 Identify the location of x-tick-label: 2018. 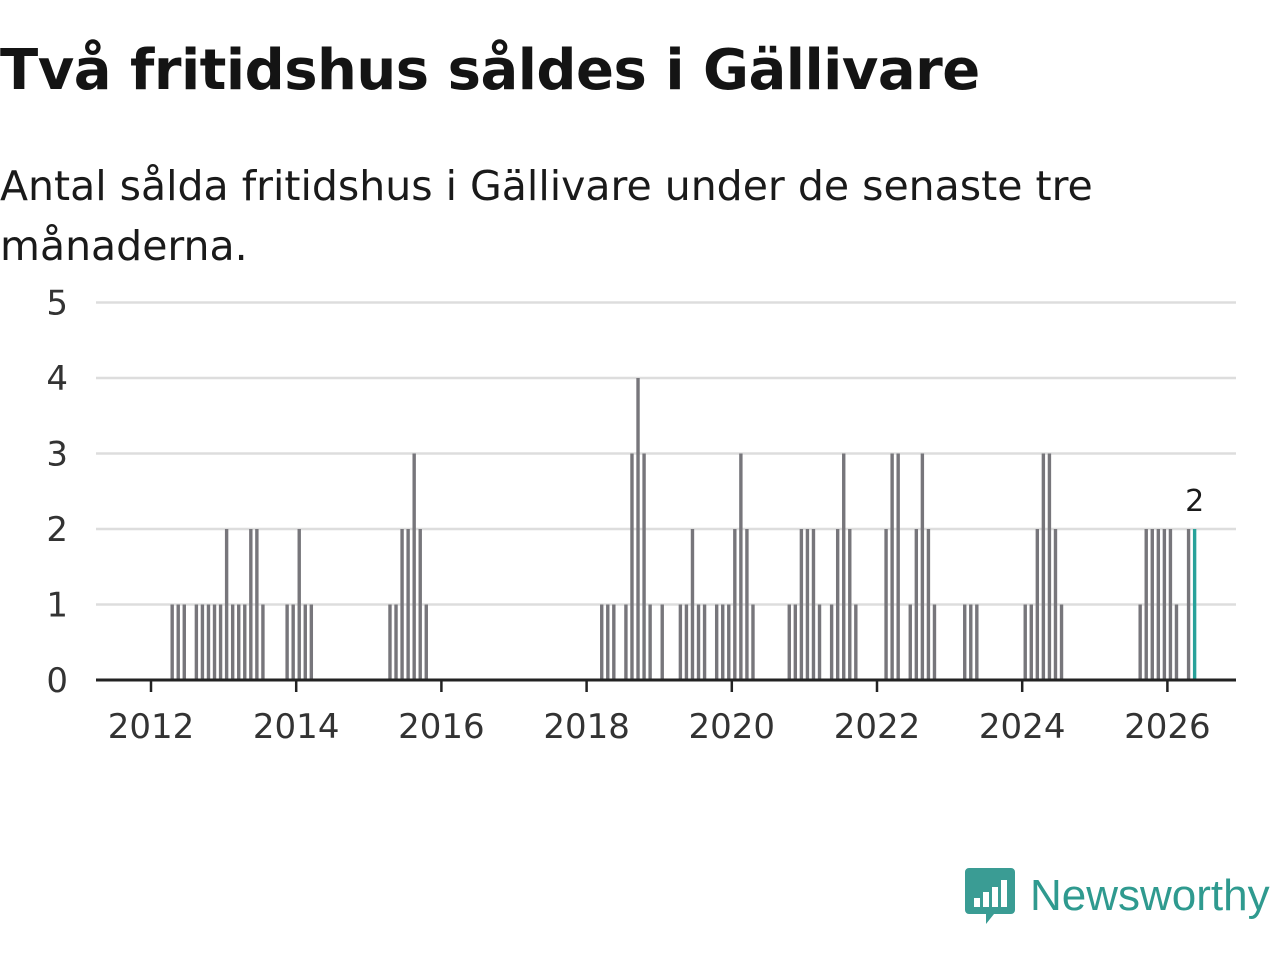
(586, 727).